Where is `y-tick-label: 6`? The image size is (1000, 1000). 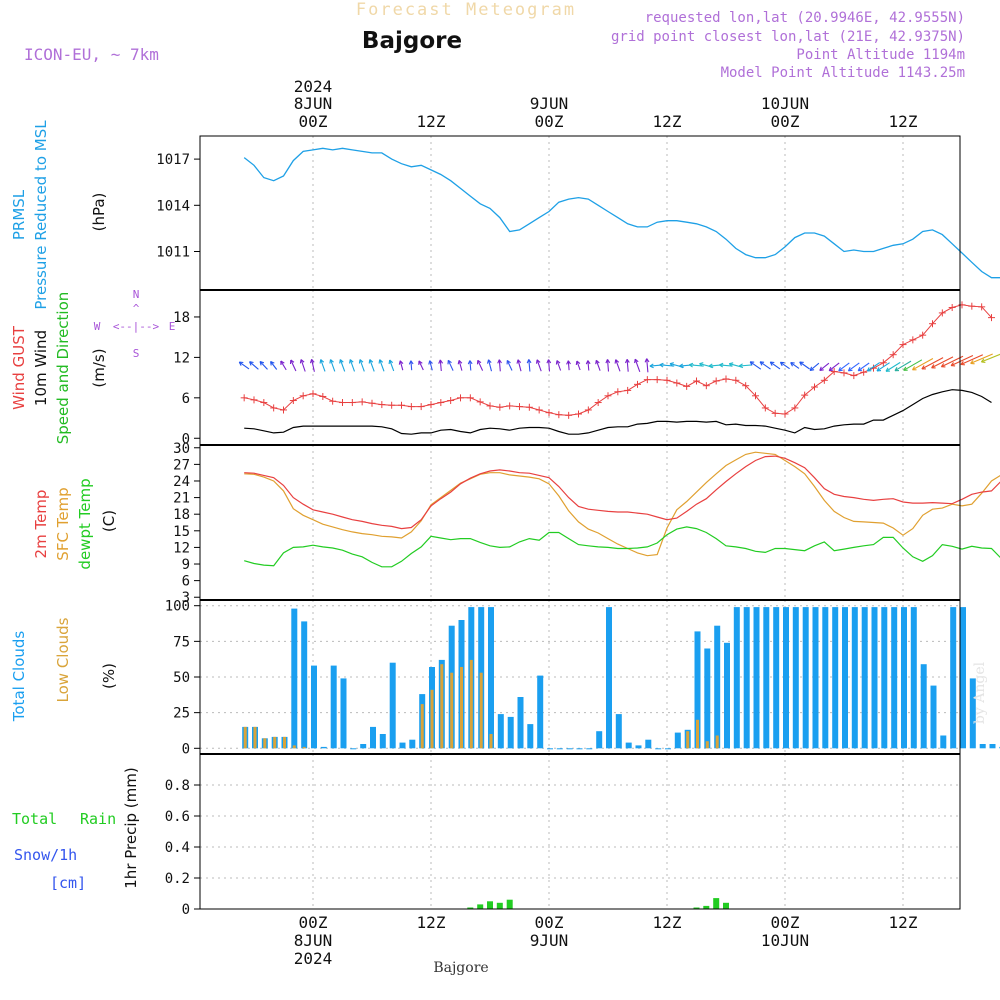
y-tick-label: 6 is located at coordinates (186, 582).